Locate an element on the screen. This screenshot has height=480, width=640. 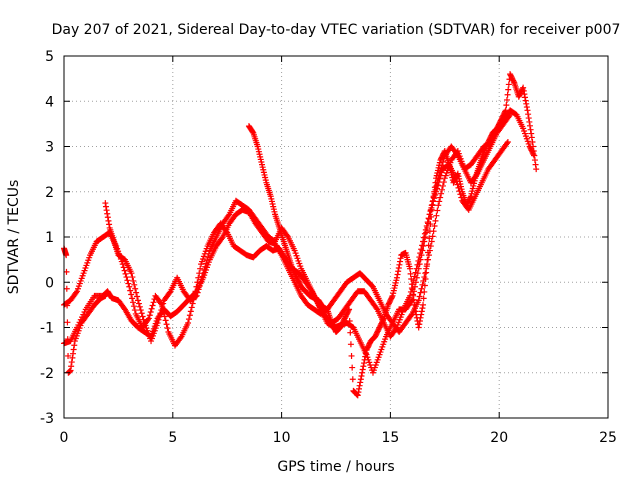
x-tick-label: 0 is located at coordinates (64, 438).